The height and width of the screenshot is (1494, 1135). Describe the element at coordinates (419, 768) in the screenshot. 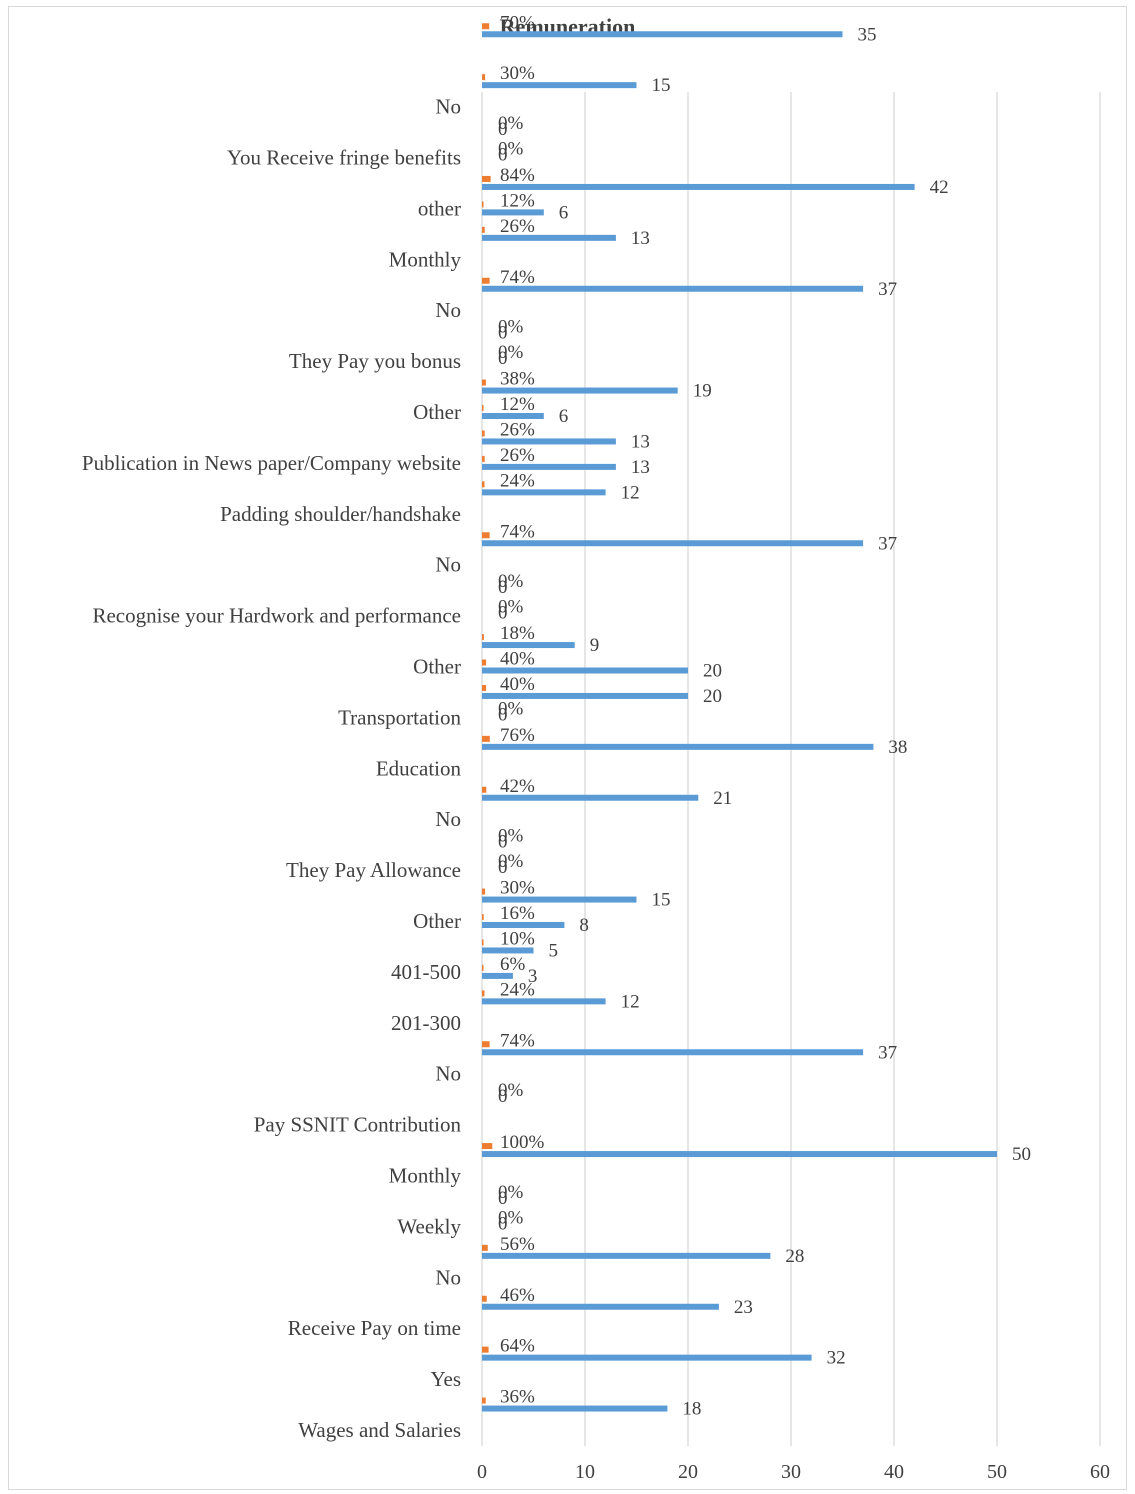

I see `category-label: Education` at that location.